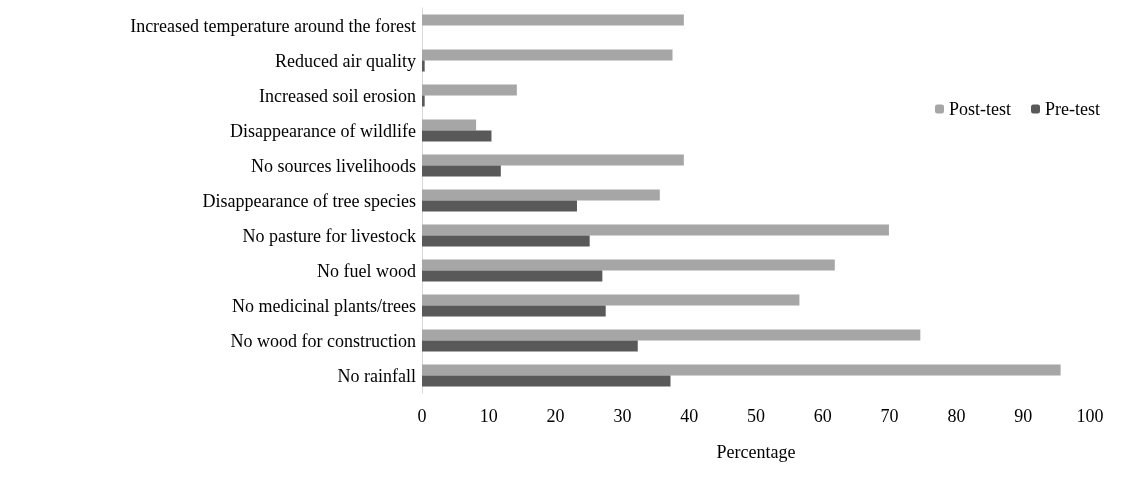 The height and width of the screenshot is (498, 1125). What do you see at coordinates (329, 235) in the screenshot?
I see `y-tick-label: No pasture for livestock` at bounding box center [329, 235].